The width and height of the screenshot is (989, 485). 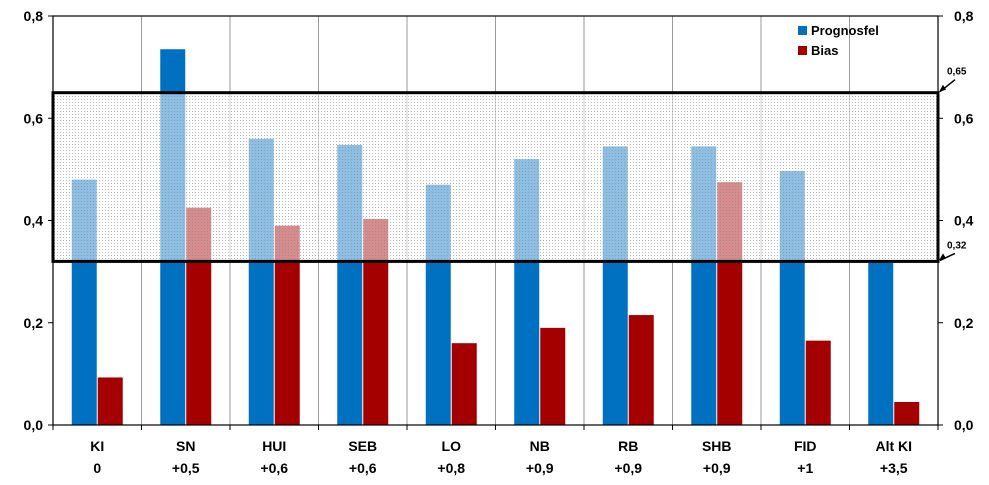 What do you see at coordinates (957, 245) in the screenshot?
I see `band-lower-label: 0,32` at bounding box center [957, 245].